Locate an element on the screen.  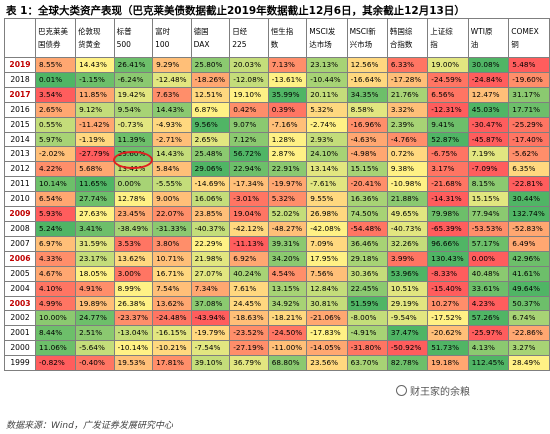
value-cell: 11.06% is located at coordinates (55, 348).